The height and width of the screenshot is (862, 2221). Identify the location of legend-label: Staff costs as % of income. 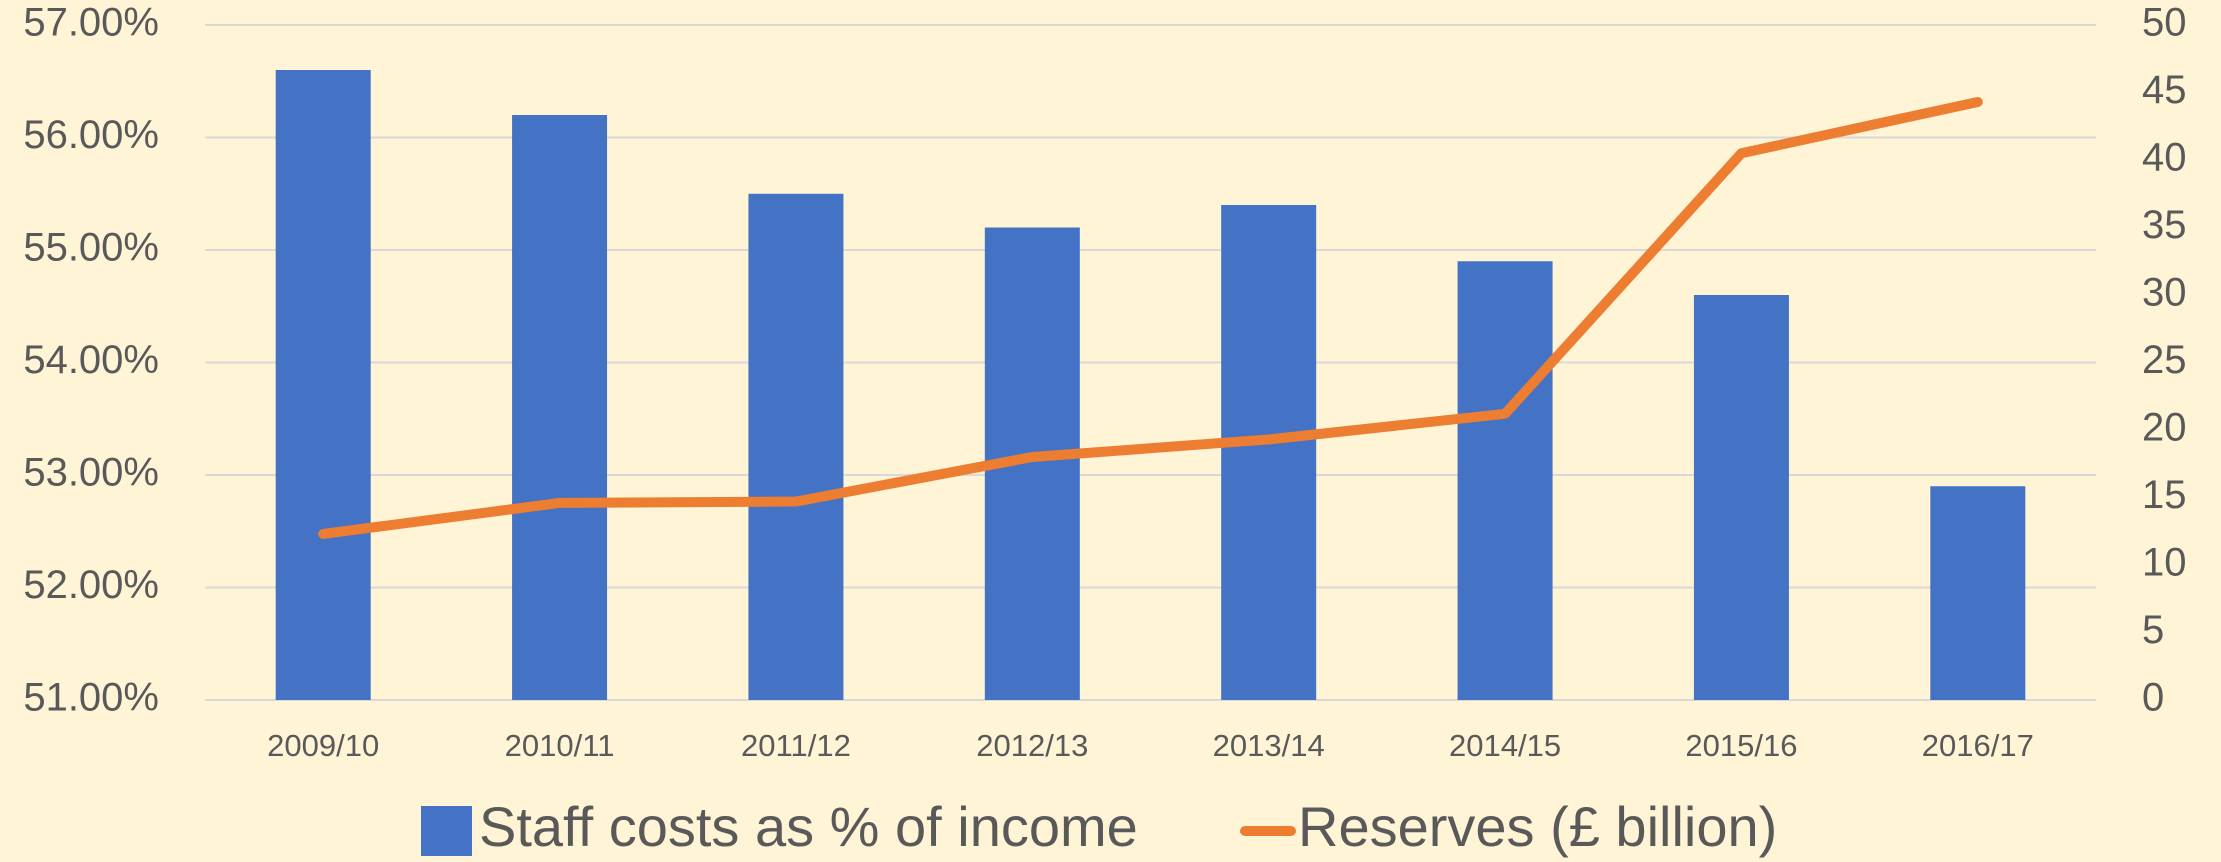
(808, 826).